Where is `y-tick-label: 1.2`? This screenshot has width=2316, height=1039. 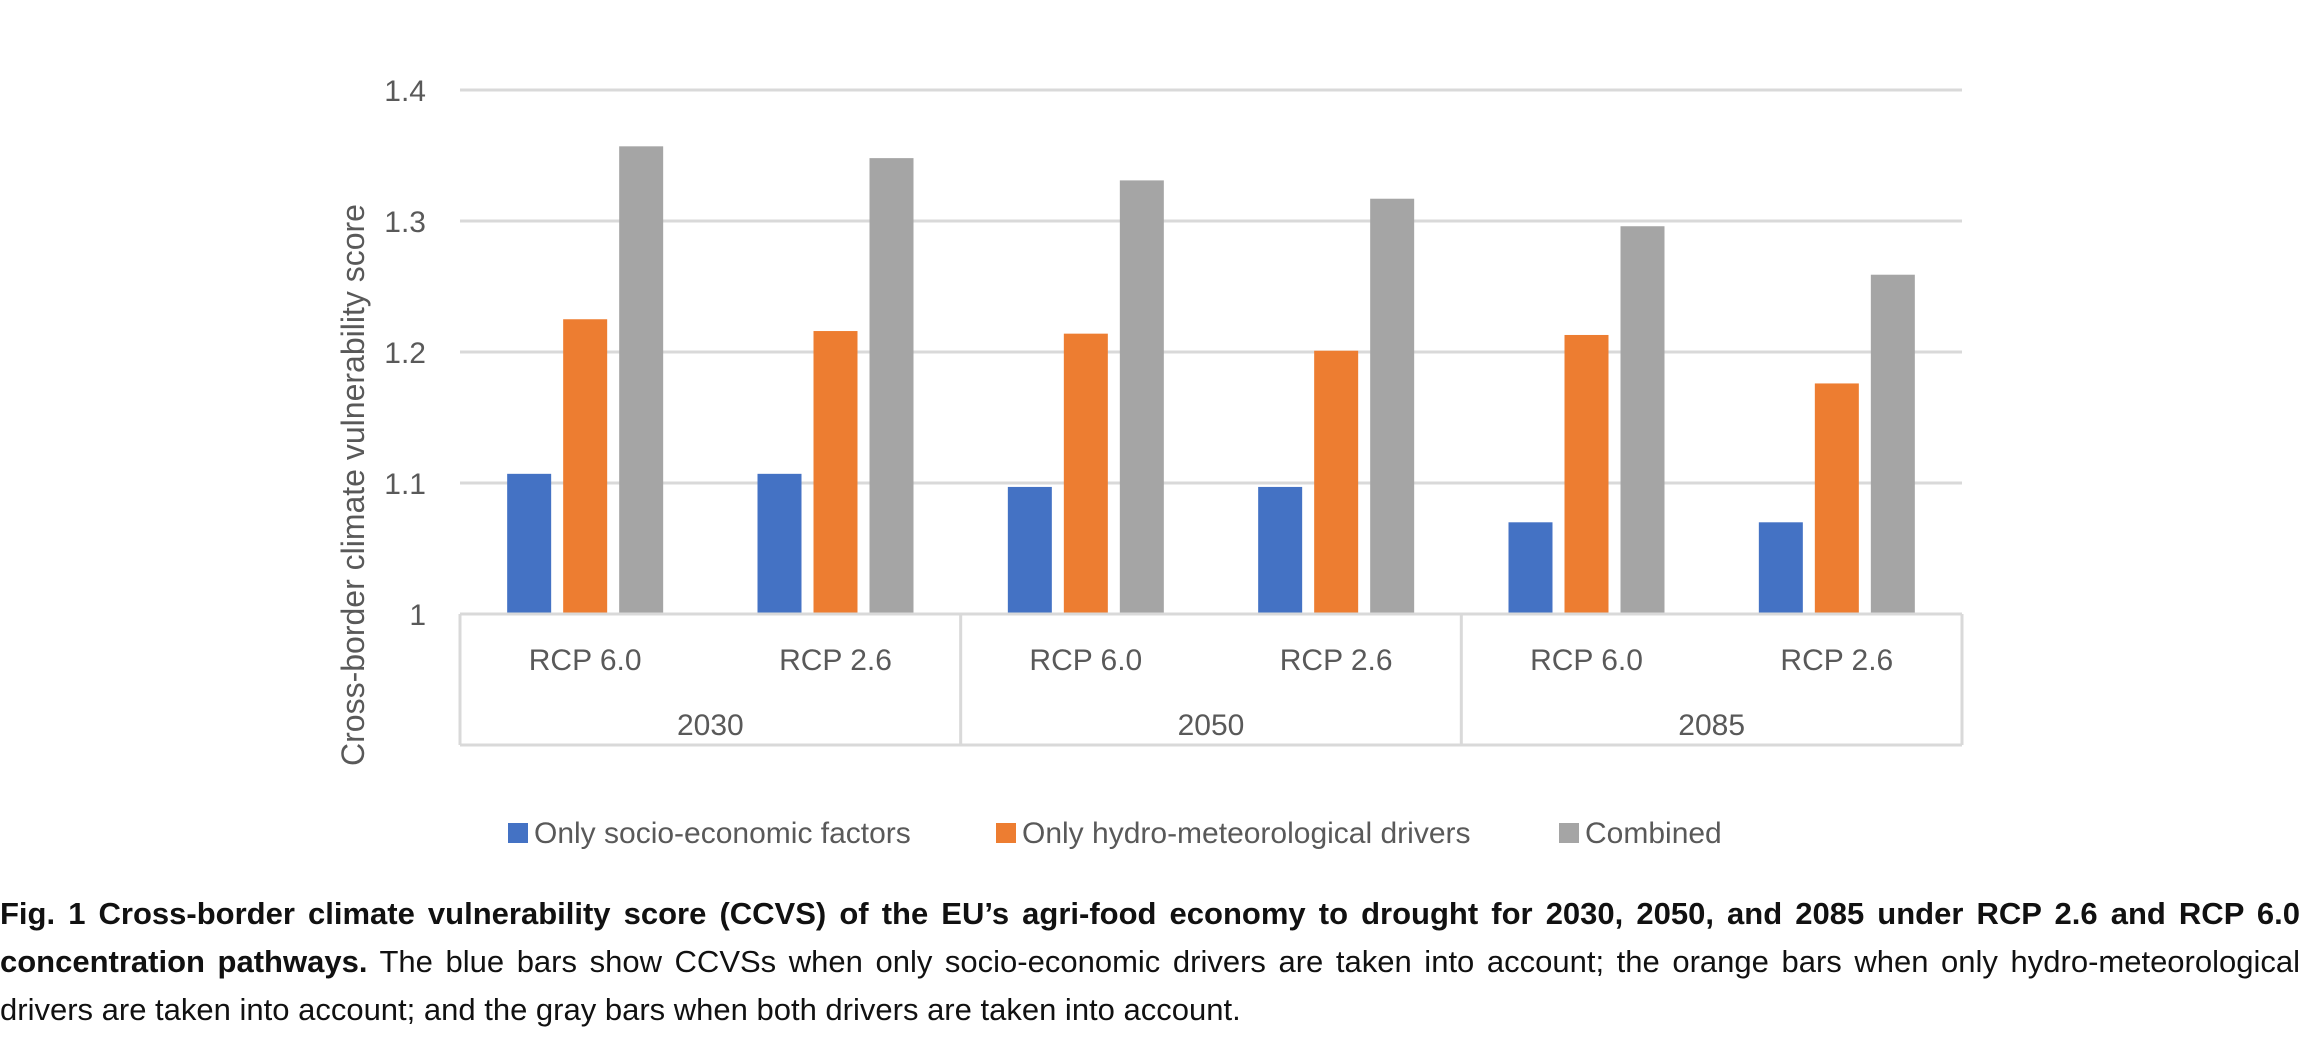 y-tick-label: 1.2 is located at coordinates (405, 353).